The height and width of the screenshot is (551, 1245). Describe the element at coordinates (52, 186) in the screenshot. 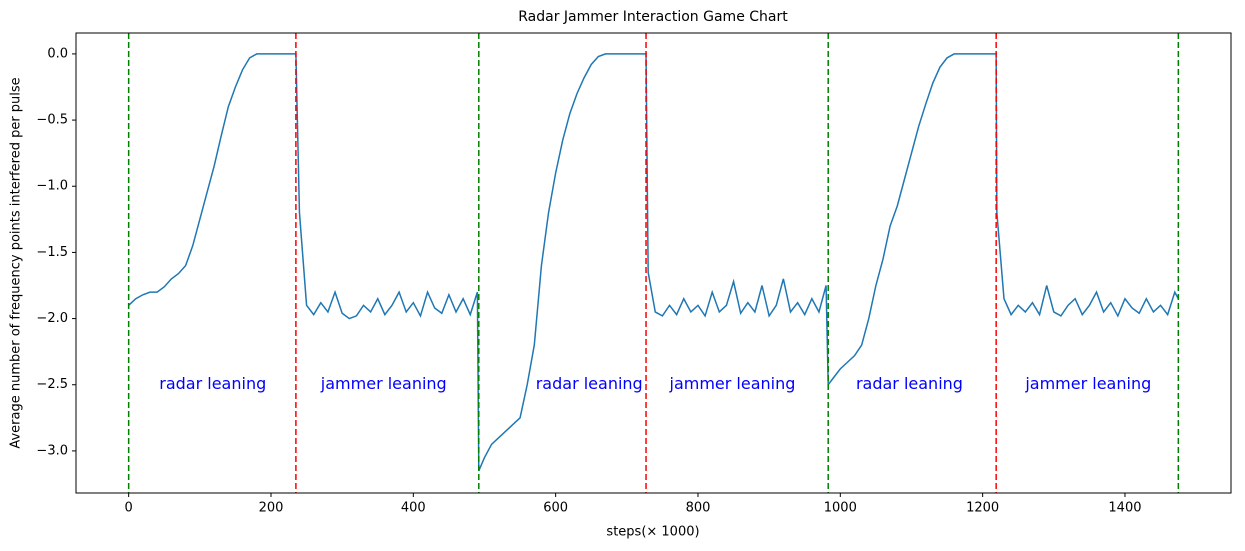

I see `y-tick-label: −1.0` at that location.